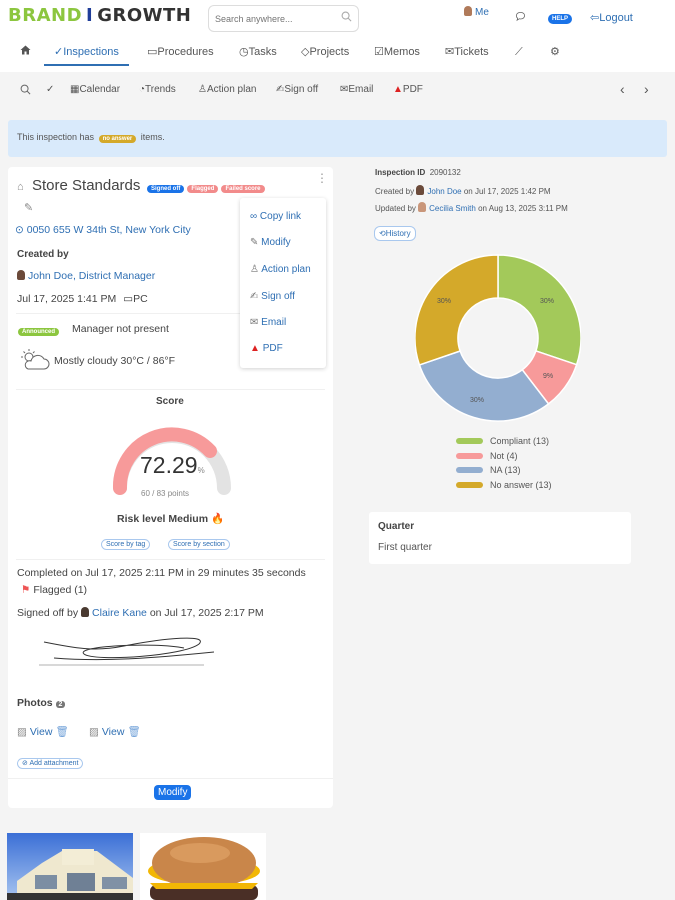 The height and width of the screenshot is (900, 675). What do you see at coordinates (25, 54) in the screenshot?
I see `nav-home` at bounding box center [25, 54].